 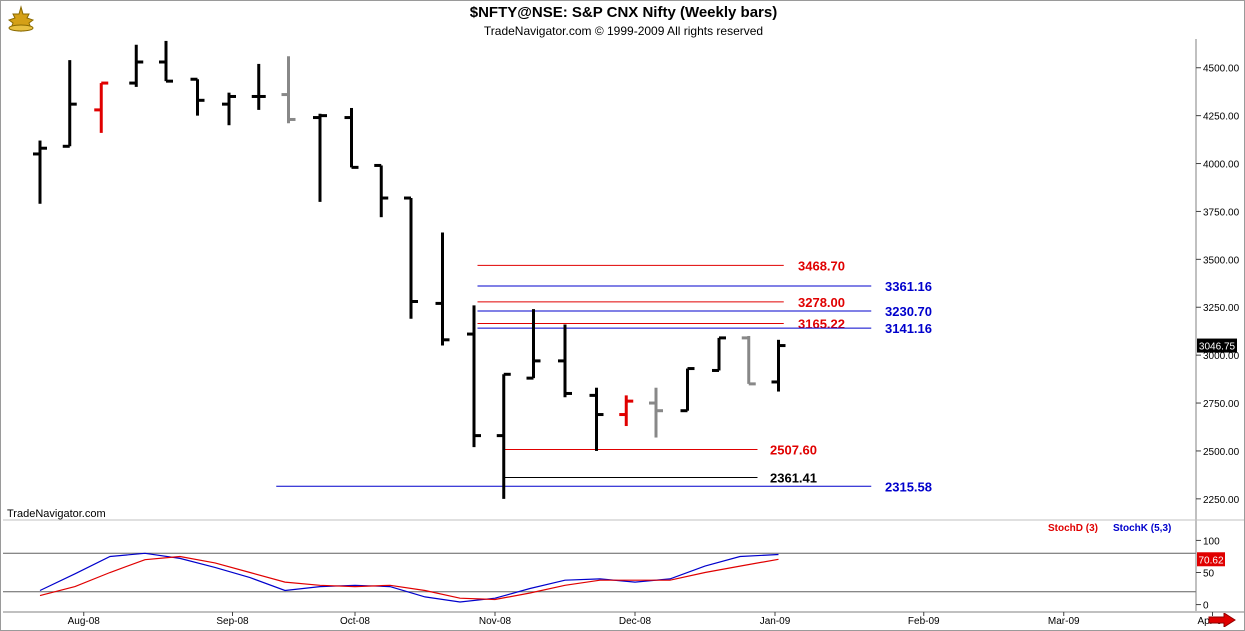 I want to click on stoch-legend-entry: StochD (3), so click(x=1073, y=528).